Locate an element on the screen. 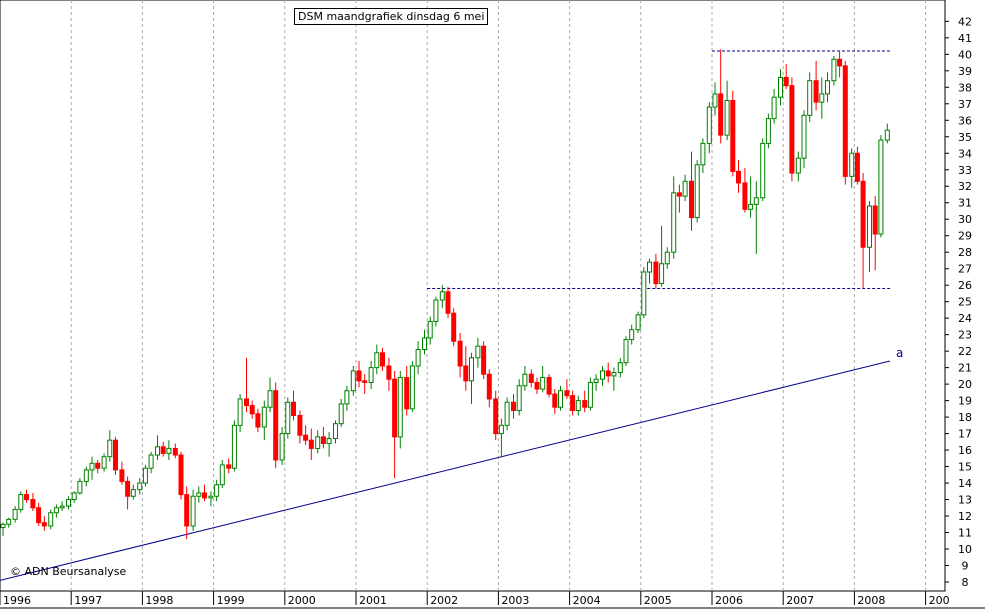  y-tick-label: 32 is located at coordinates (965, 186).